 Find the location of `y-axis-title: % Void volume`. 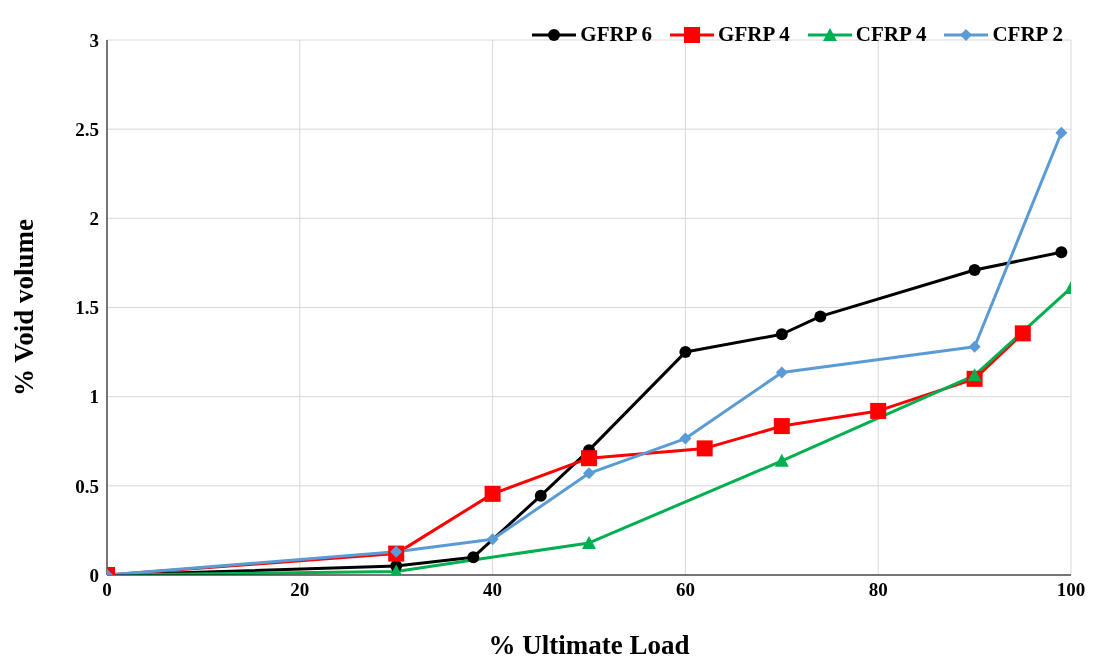

y-axis-title: % Void volume is located at coordinates (23, 307).